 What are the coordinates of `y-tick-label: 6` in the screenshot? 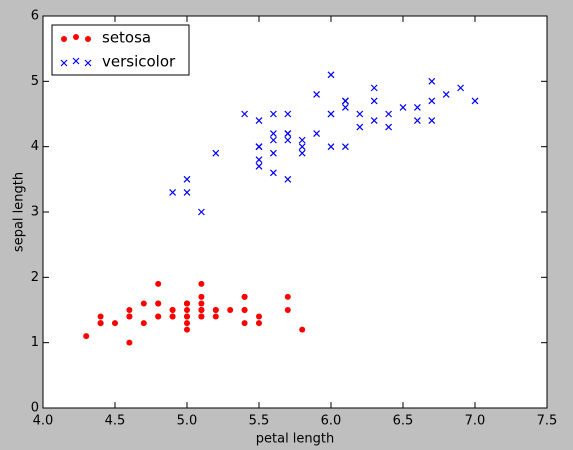 It's located at (35, 16).